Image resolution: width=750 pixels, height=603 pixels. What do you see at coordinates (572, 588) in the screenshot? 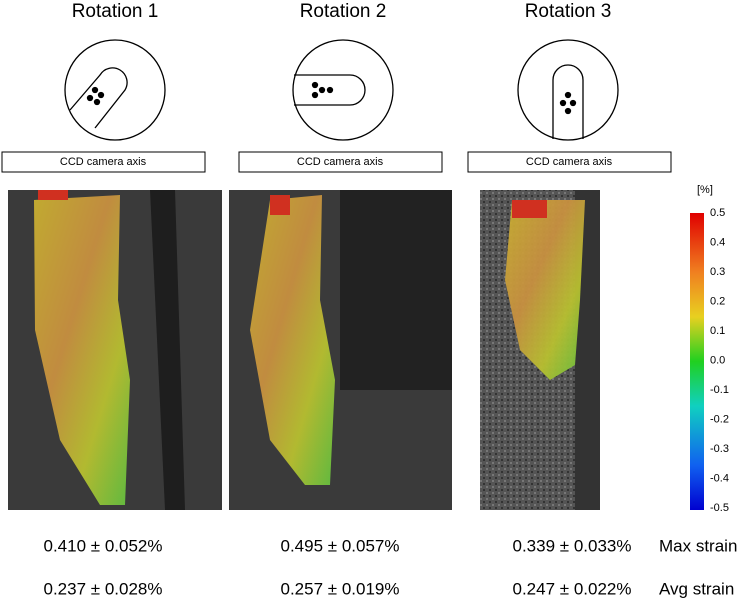
I see `avg-strain: 0.247 ± 0.022%` at bounding box center [572, 588].